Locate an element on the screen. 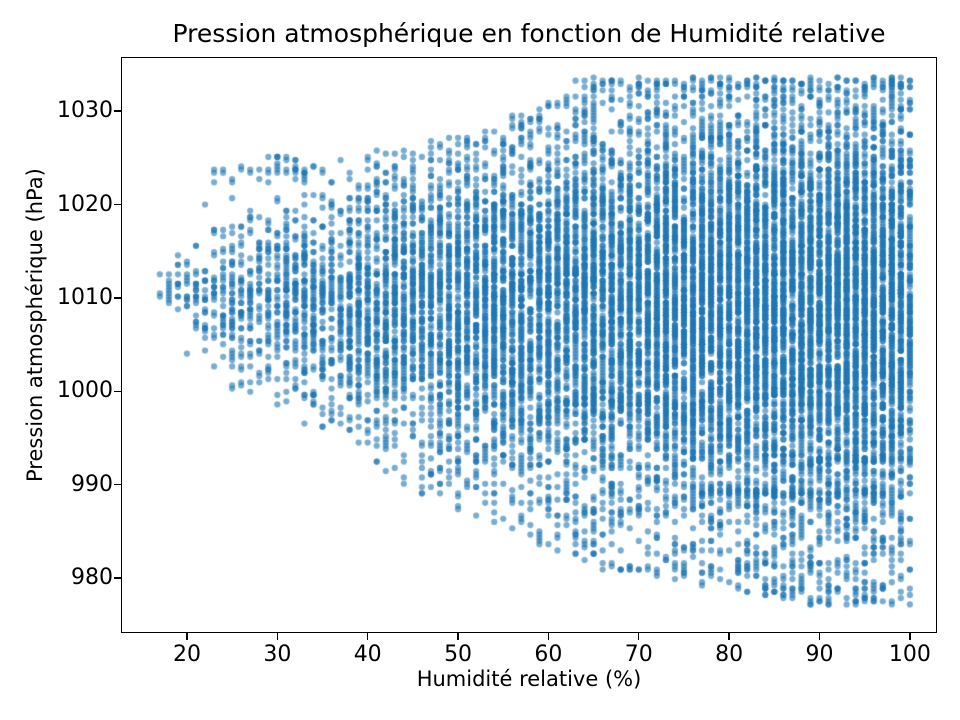 The image size is (960, 720). y-tick-label: 980 is located at coordinates (92, 577).